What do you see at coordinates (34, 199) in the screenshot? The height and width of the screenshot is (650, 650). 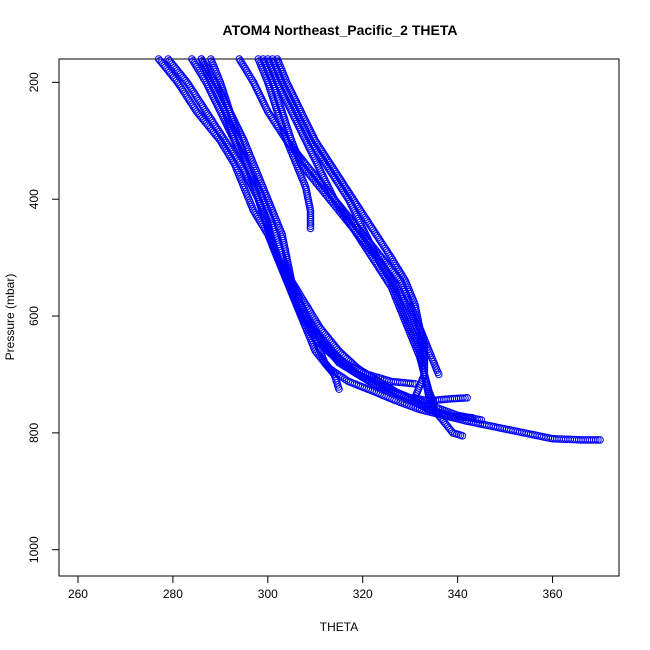 I see `y-tick-label: 400` at bounding box center [34, 199].